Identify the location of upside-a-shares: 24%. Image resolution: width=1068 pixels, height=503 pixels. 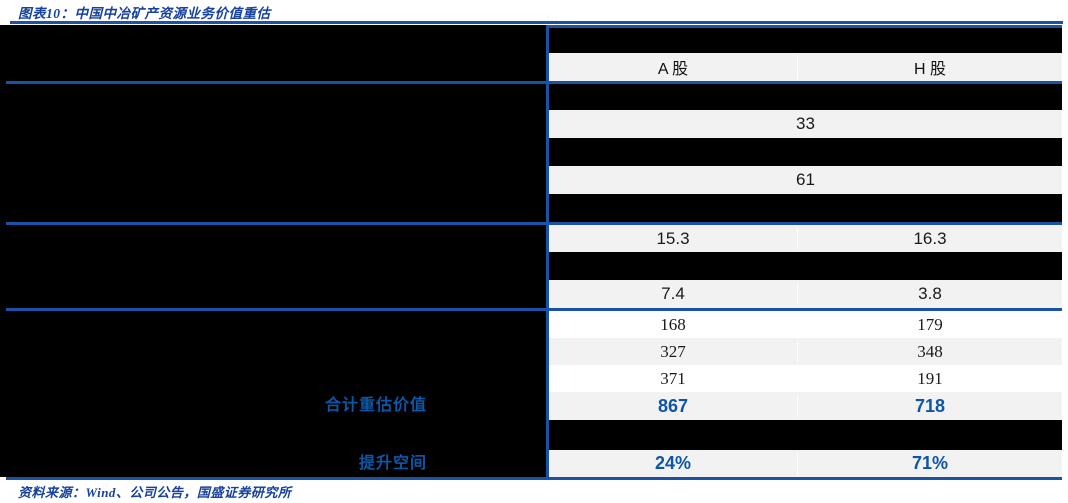
(673, 463).